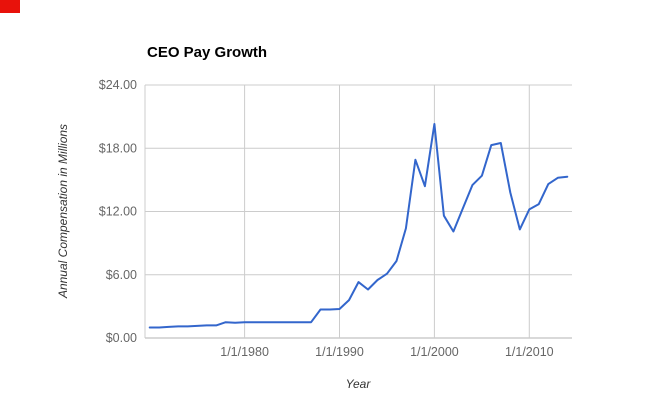 The image size is (651, 411). I want to click on x-axis-title: Year, so click(358, 384).